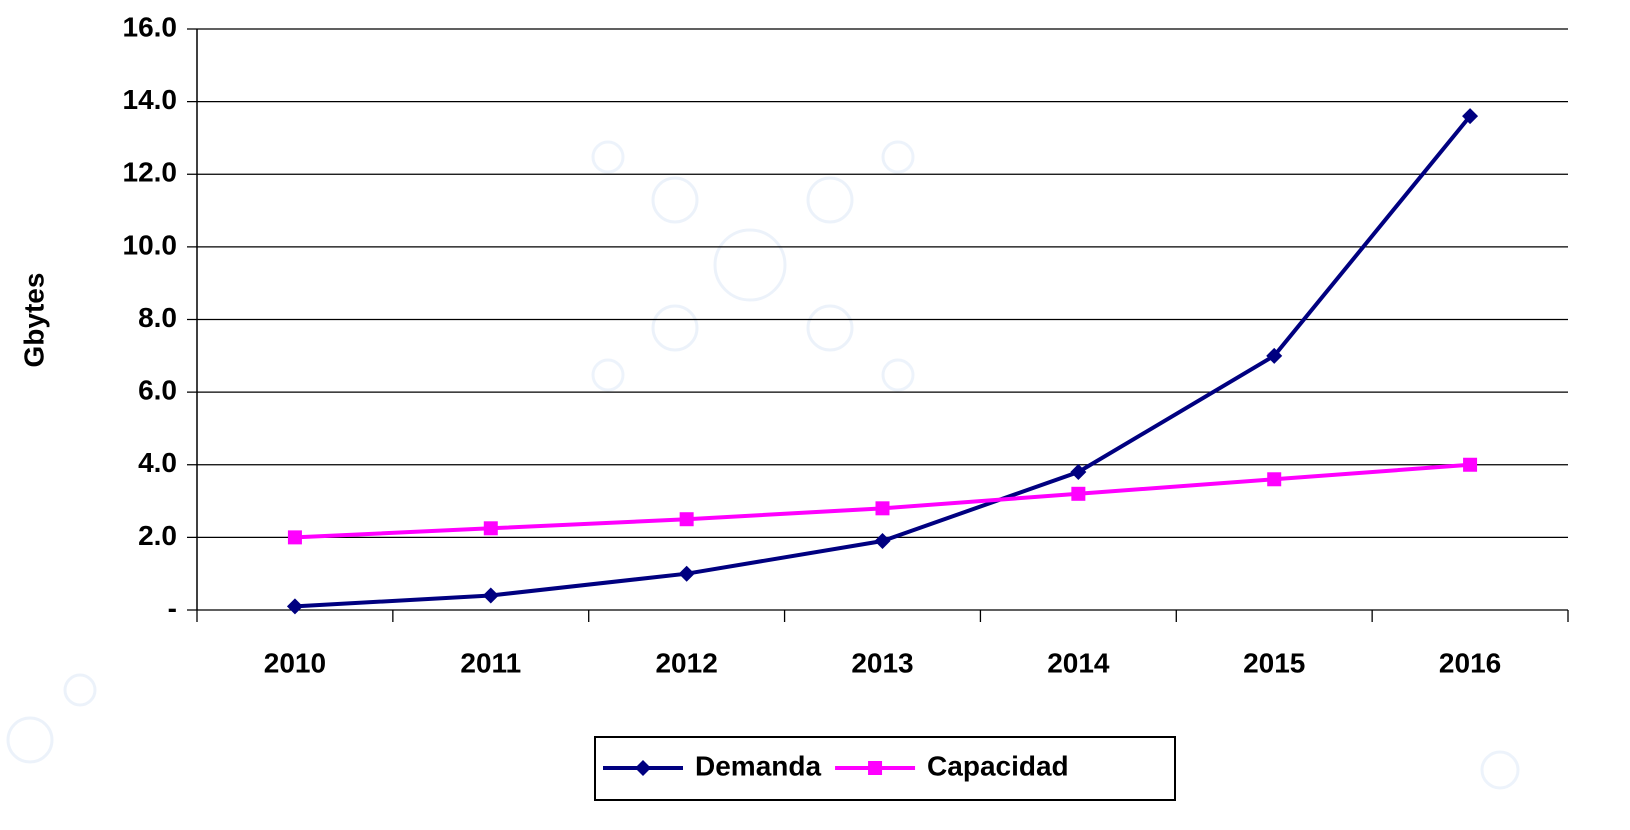  Describe the element at coordinates (157, 535) in the screenshot. I see `y-tick-label: 2.0` at that location.